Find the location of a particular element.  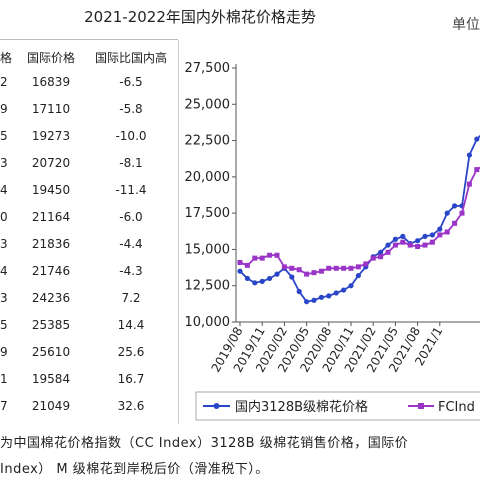

table-cell: 14.4 is located at coordinates (131, 324).